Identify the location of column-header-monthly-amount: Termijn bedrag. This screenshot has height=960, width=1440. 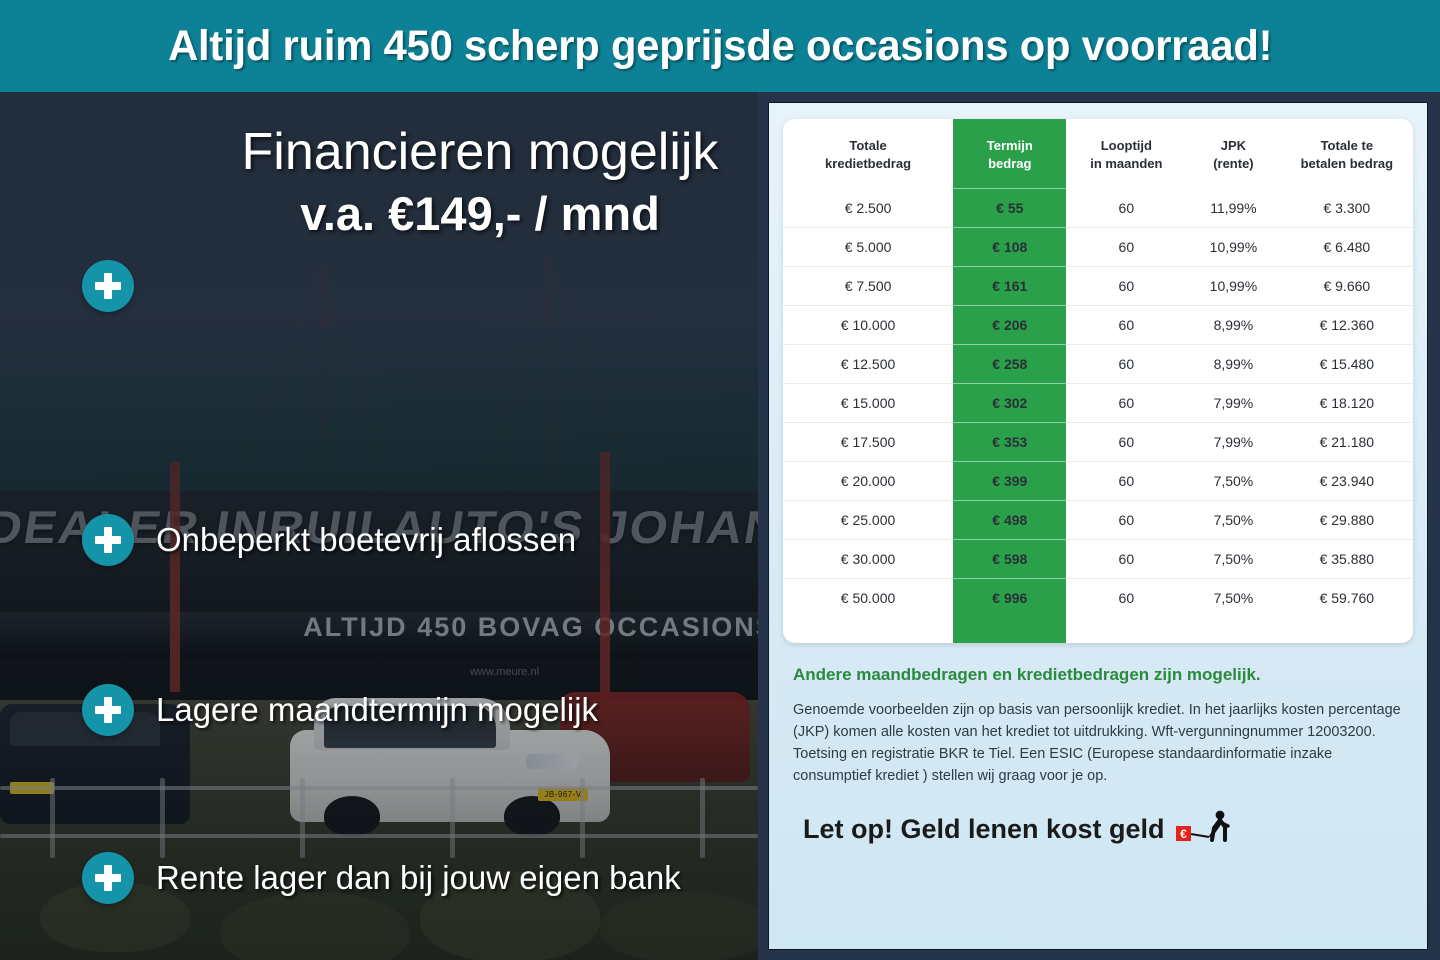
(1010, 154).